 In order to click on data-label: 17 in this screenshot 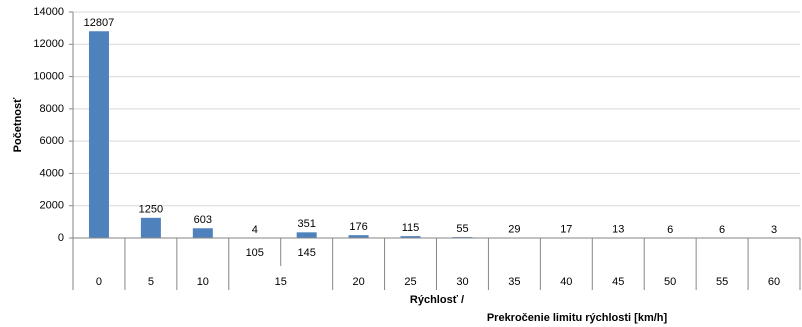, I will do `click(566, 230)`.